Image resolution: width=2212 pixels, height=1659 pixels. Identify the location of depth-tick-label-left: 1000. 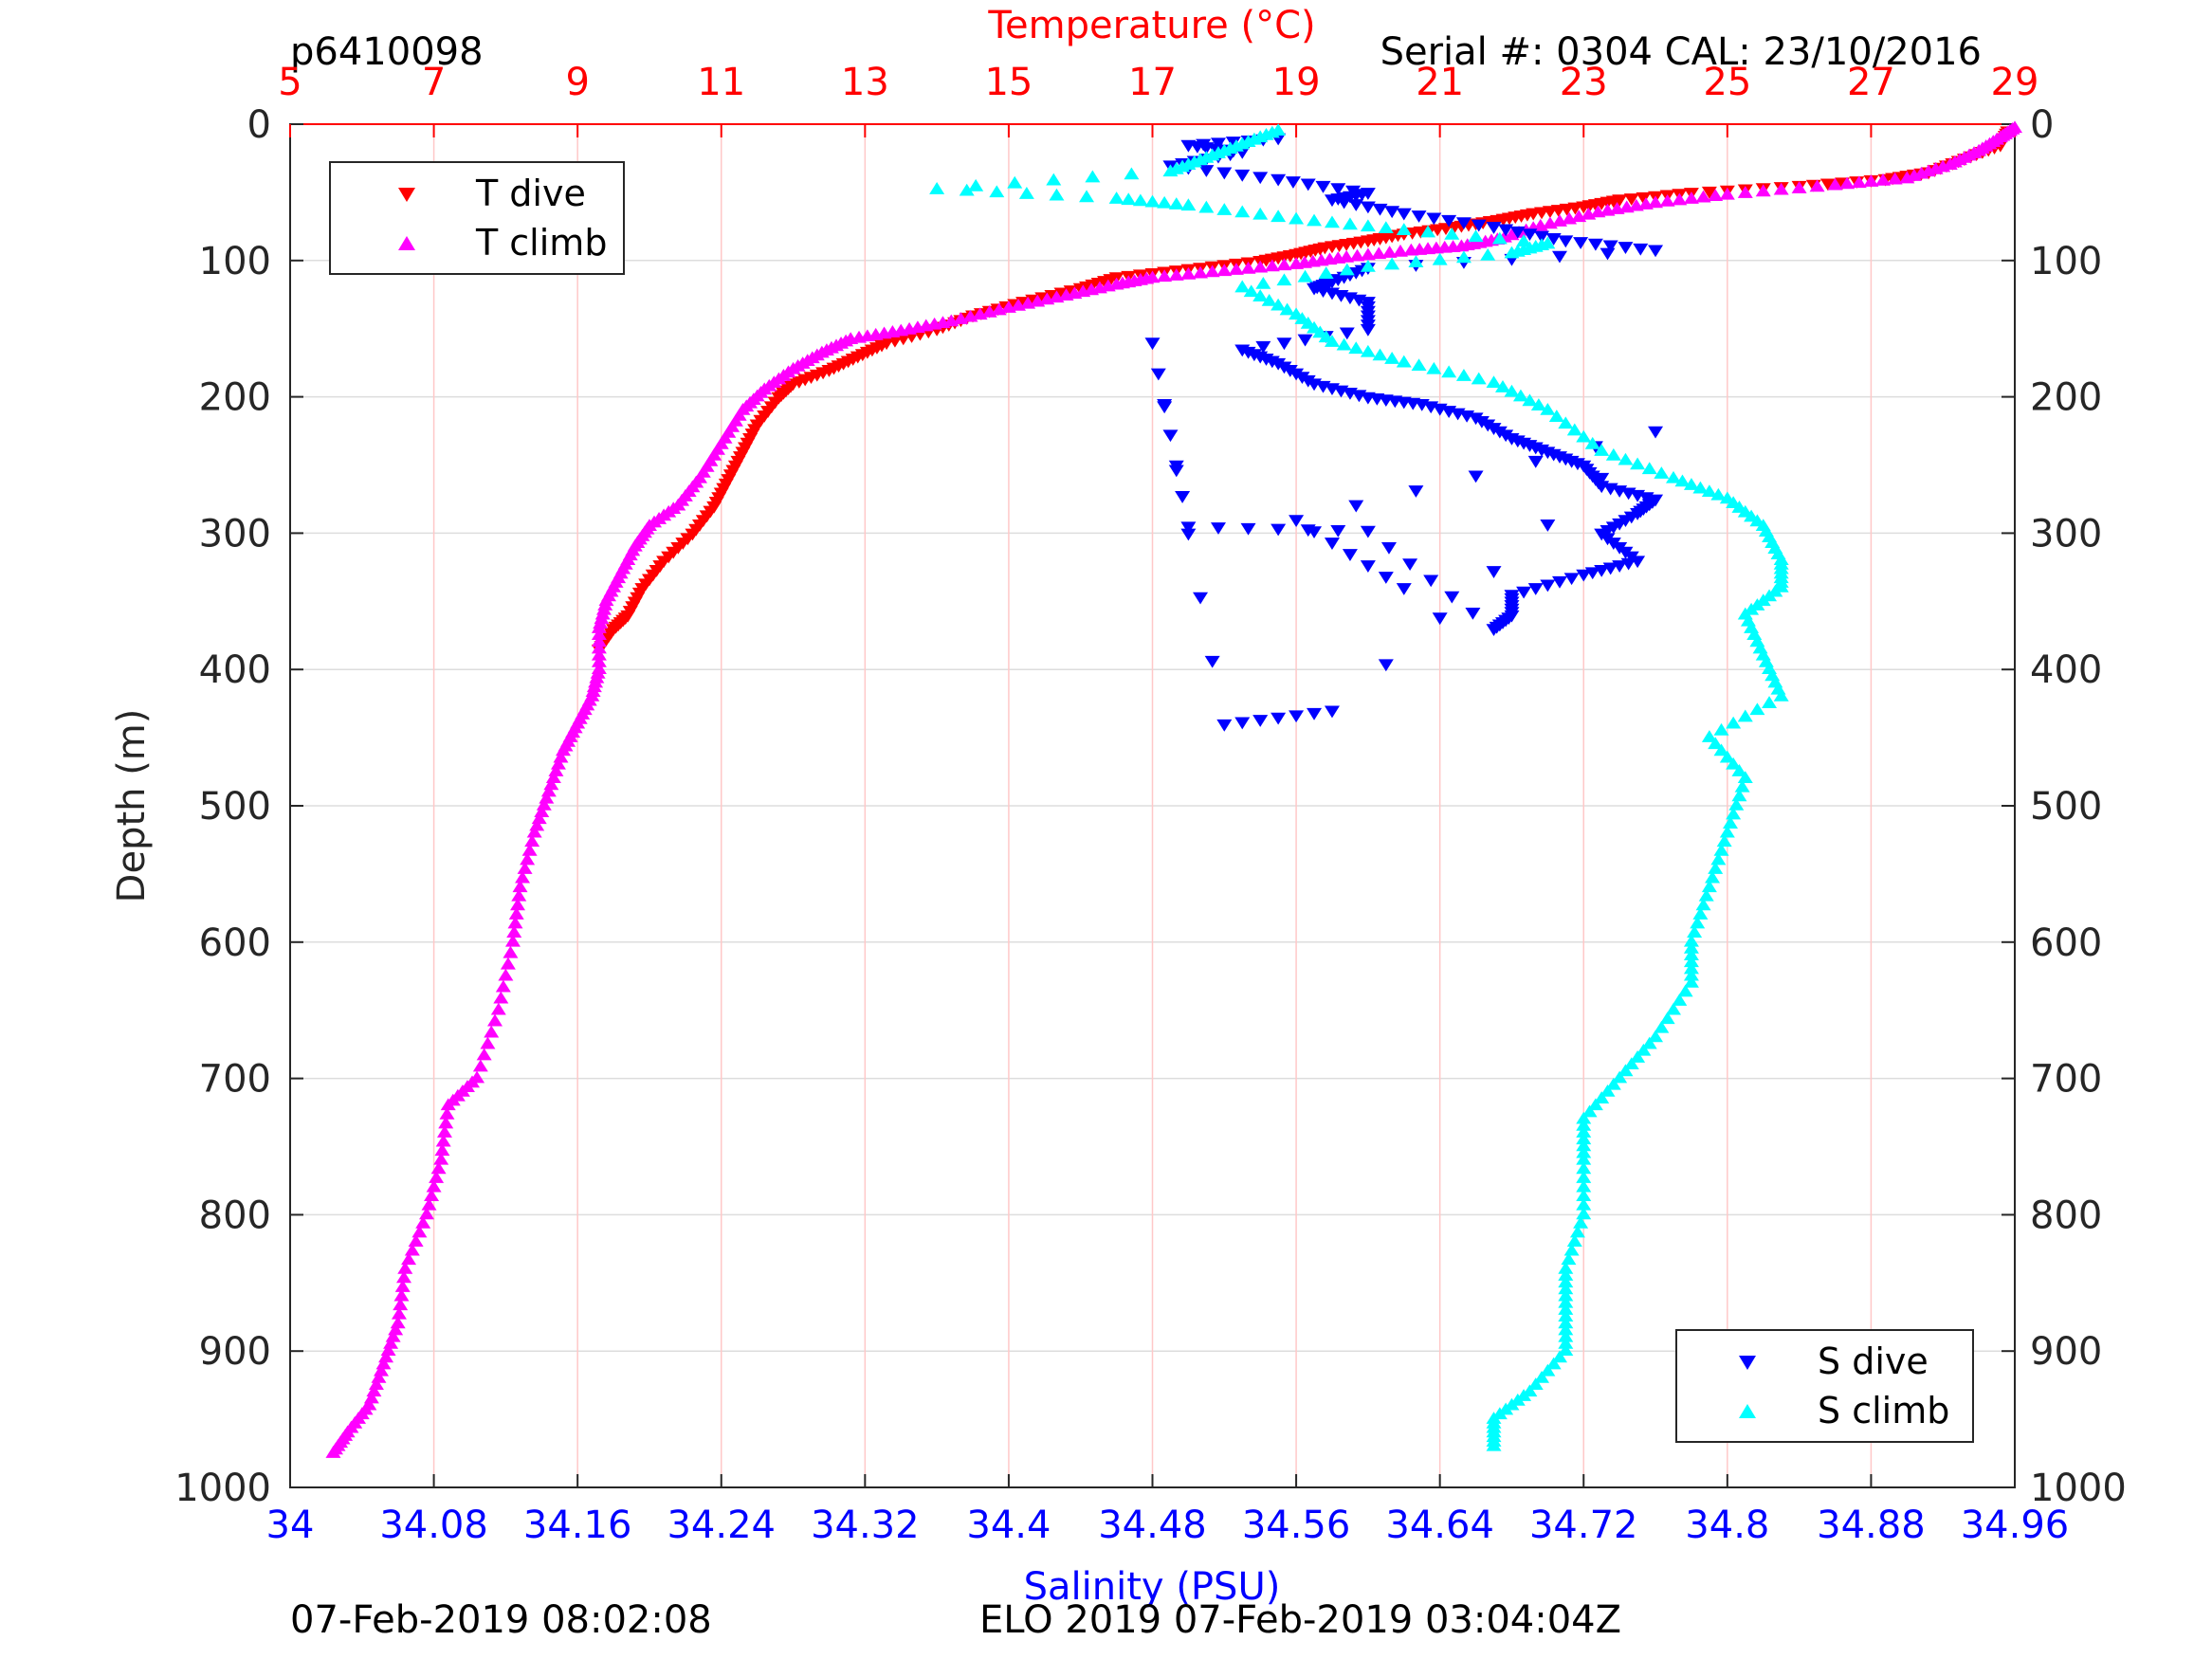
(222, 1488).